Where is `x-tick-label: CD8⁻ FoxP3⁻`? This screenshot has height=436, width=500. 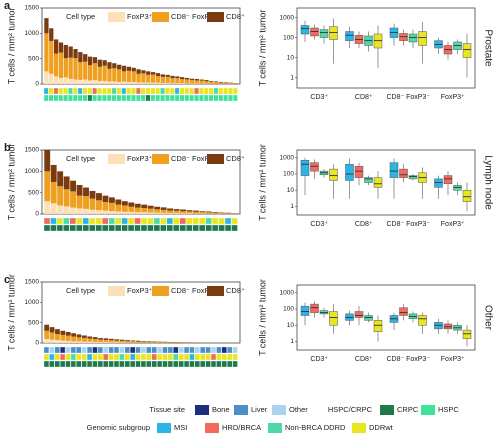 x-tick-label: CD8⁻ FoxP3⁻ is located at coordinates (408, 97).